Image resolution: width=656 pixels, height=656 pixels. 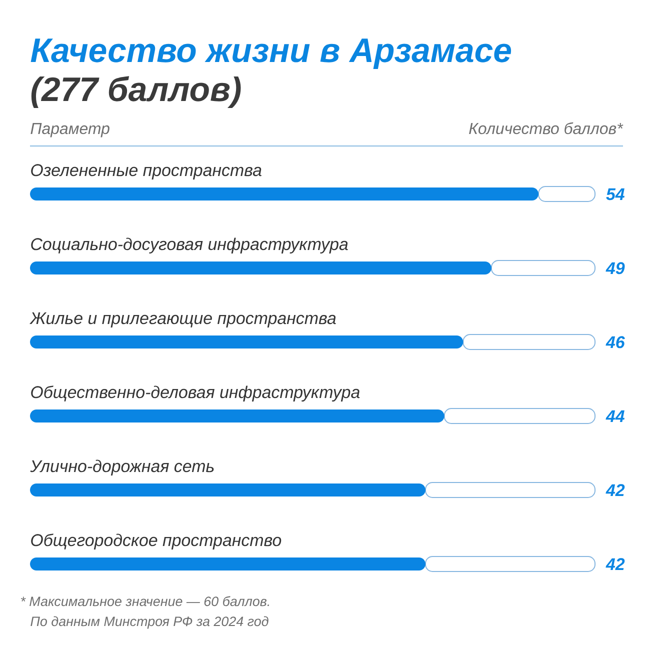 What do you see at coordinates (615, 268) in the screenshot?
I see `data-label: 49` at bounding box center [615, 268].